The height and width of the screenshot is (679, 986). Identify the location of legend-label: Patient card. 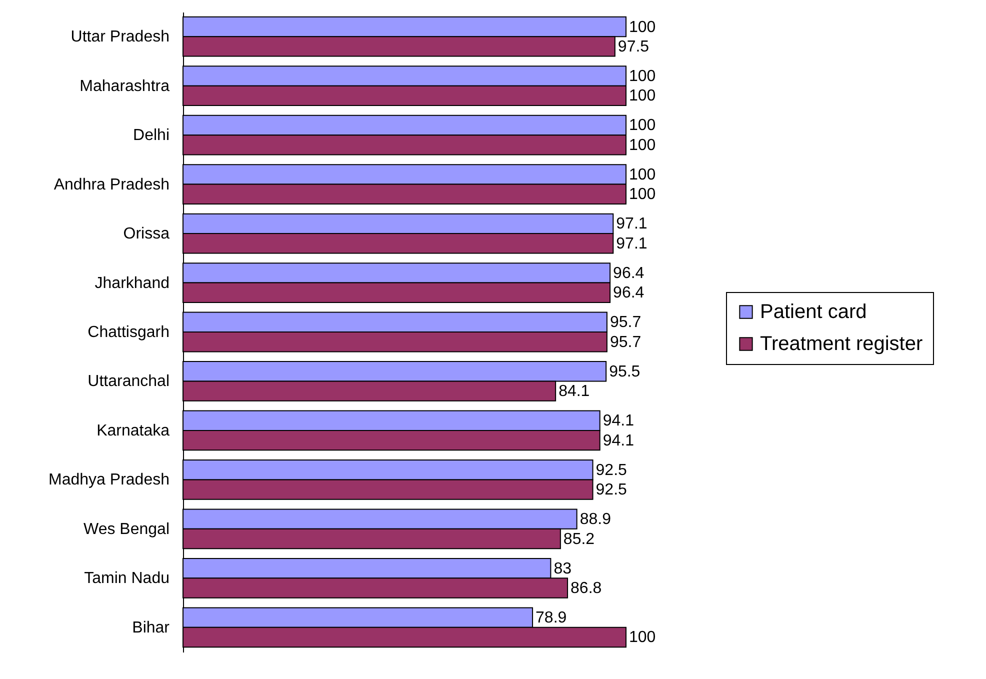
(813, 312).